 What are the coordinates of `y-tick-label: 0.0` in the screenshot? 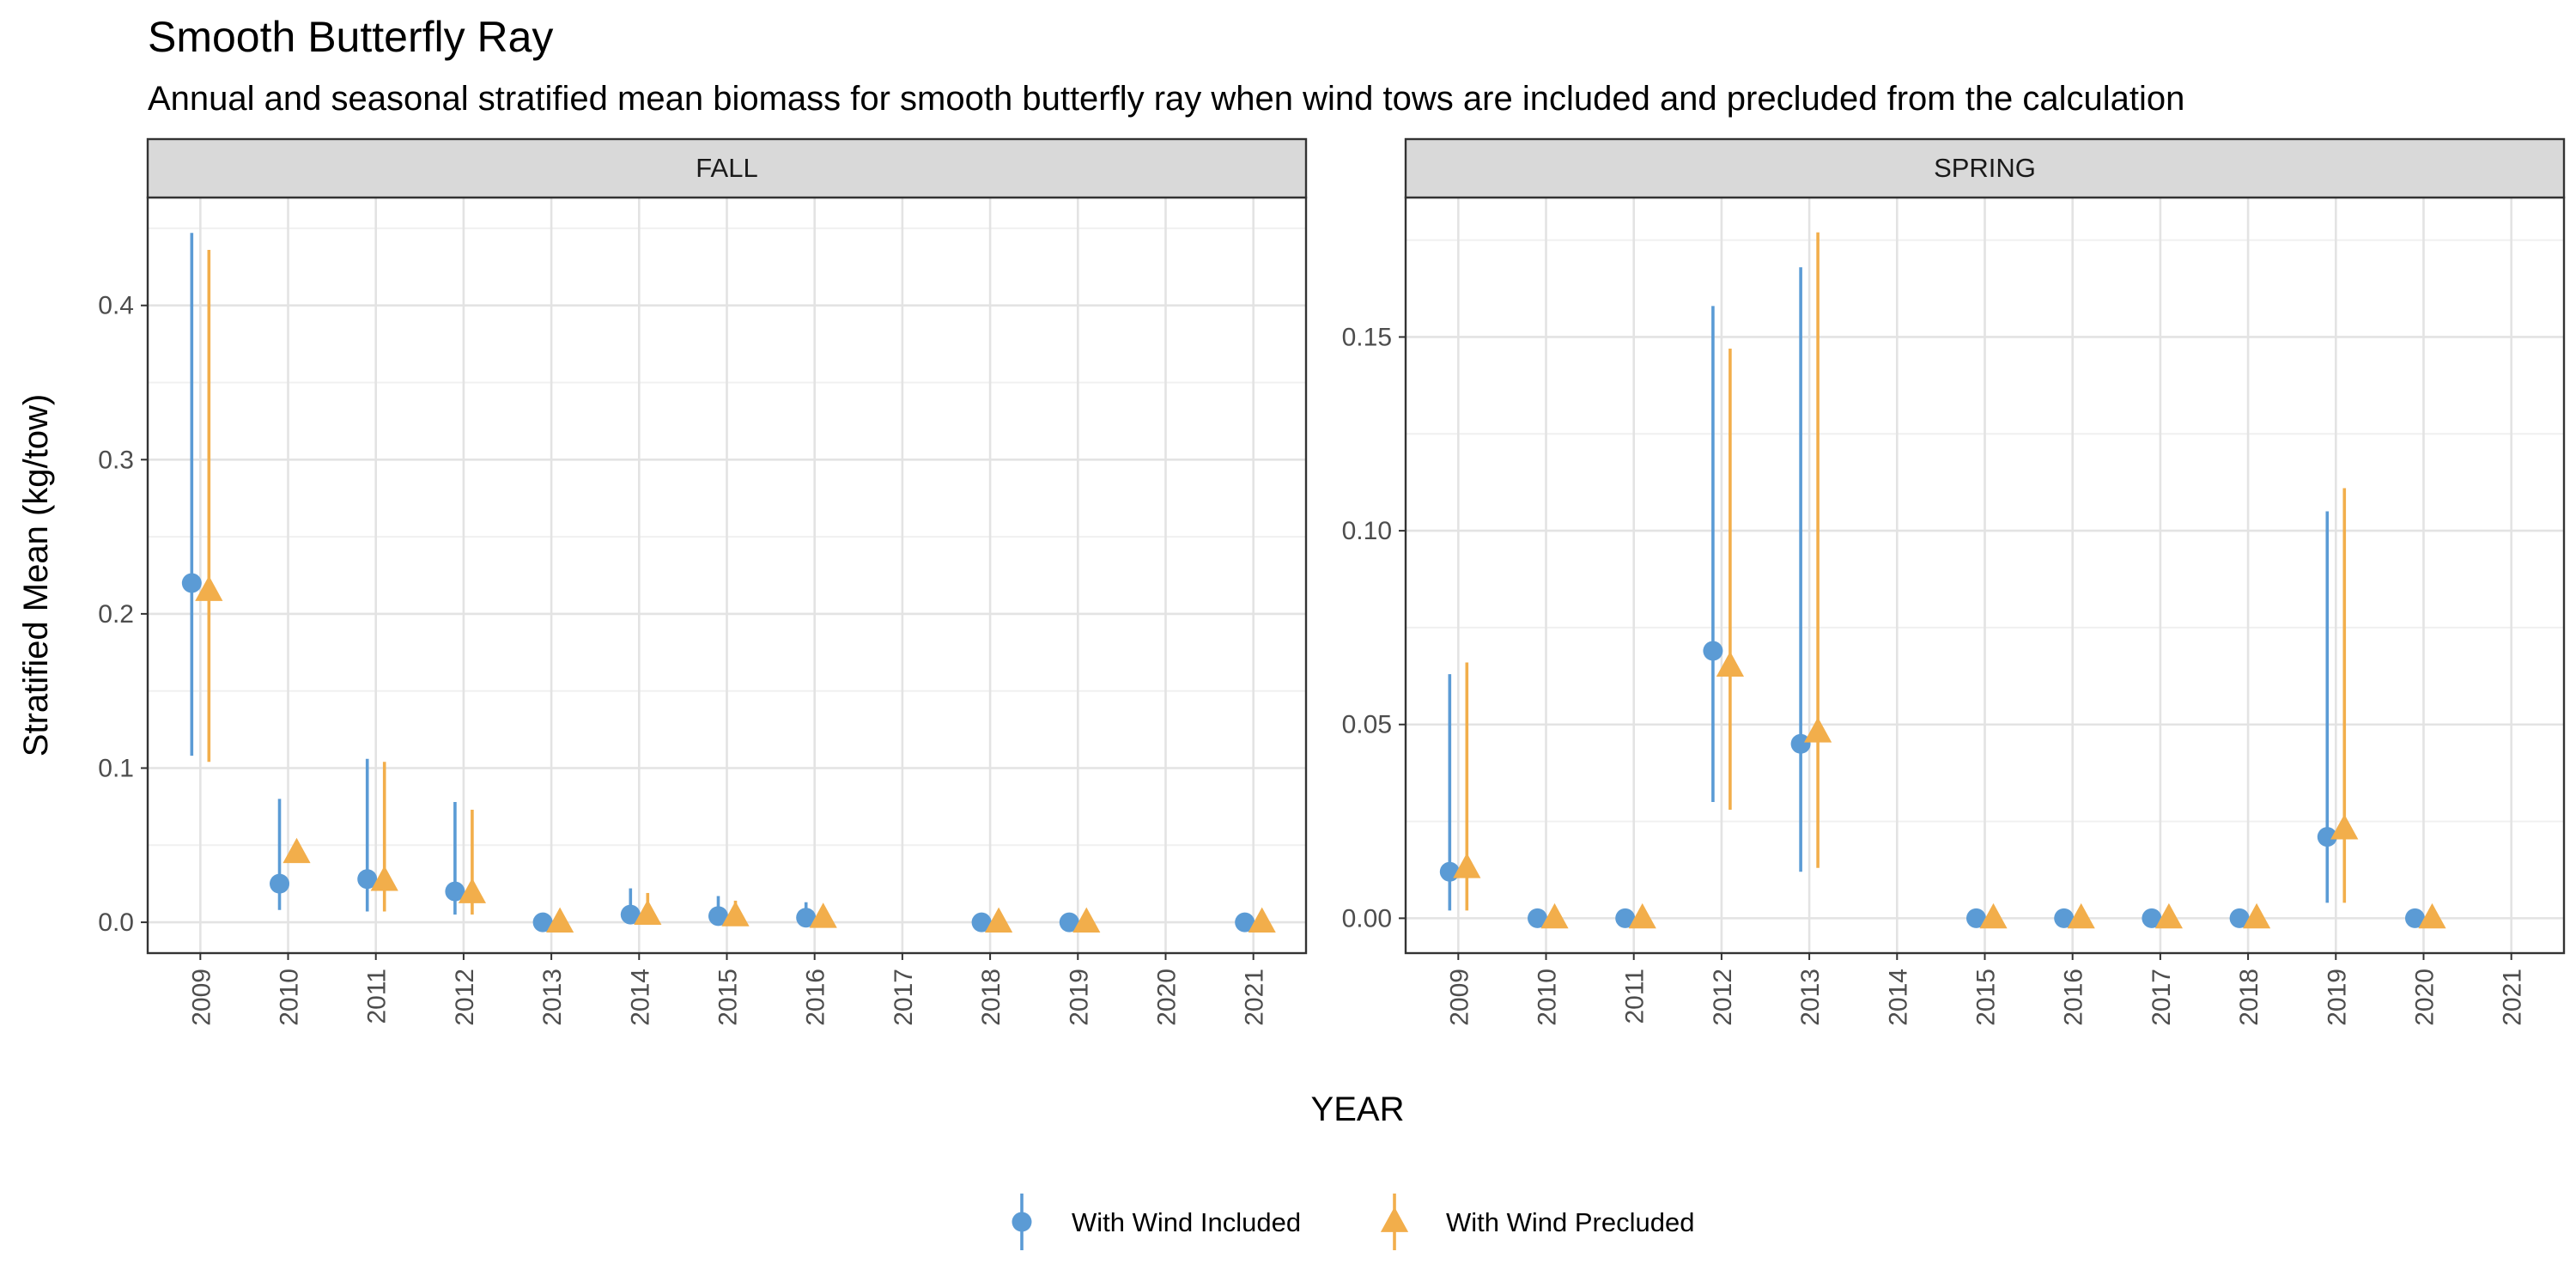 It's located at (116, 922).